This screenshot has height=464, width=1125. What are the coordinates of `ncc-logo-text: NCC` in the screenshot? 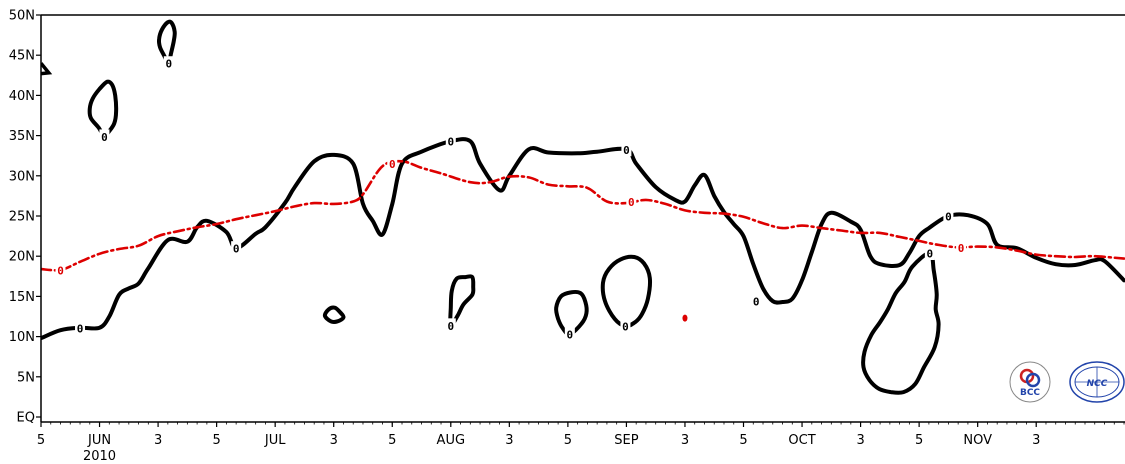 It's located at (1097, 384).